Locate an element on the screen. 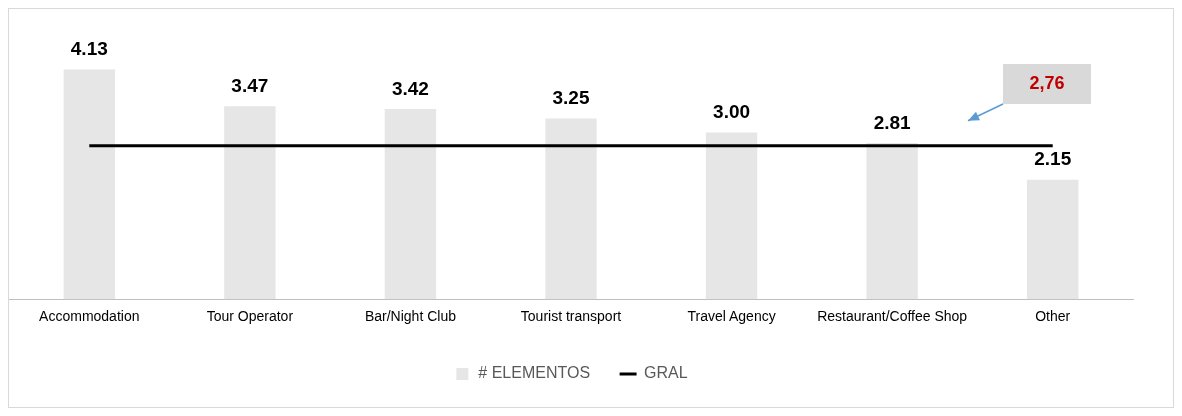  data-label: 3.00 is located at coordinates (732, 112).